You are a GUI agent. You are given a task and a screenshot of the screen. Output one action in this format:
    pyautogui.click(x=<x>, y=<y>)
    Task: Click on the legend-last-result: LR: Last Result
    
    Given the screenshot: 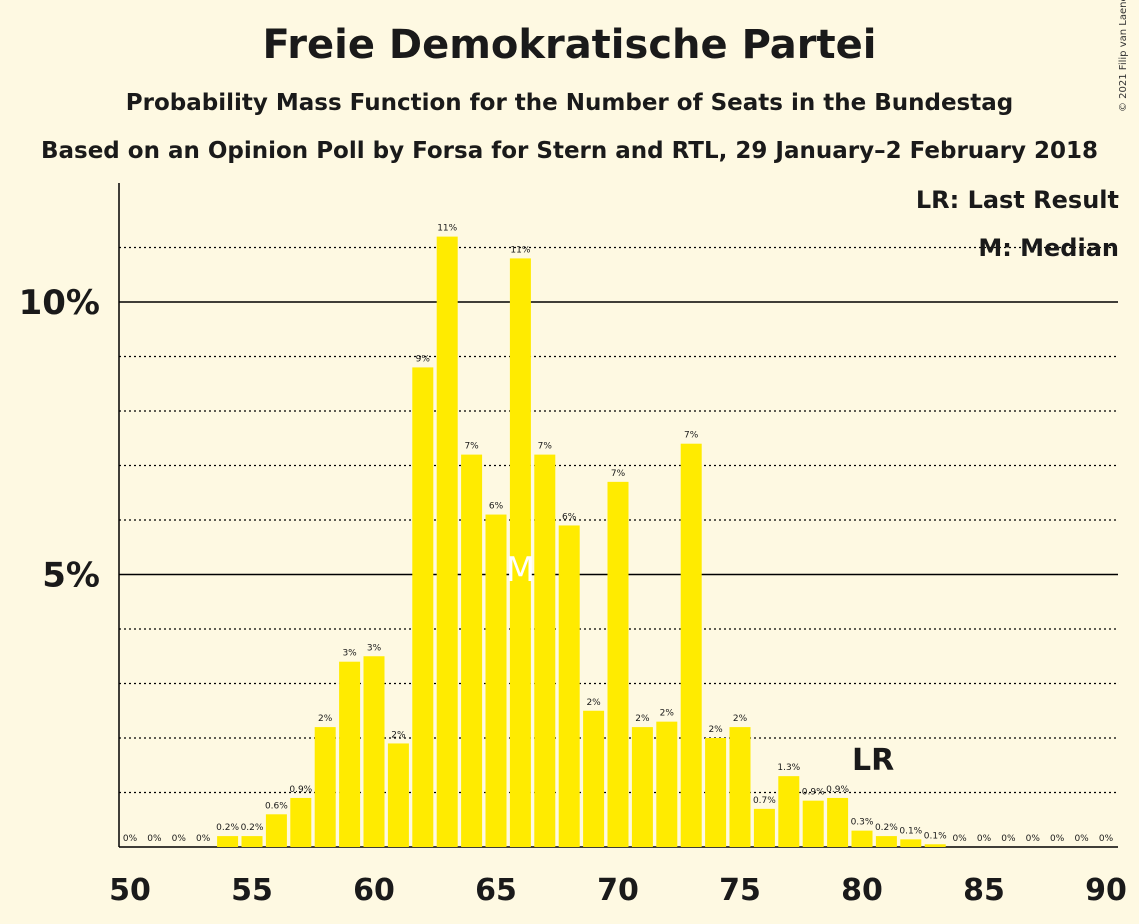 What is the action you would take?
    pyautogui.click(x=1017, y=200)
    